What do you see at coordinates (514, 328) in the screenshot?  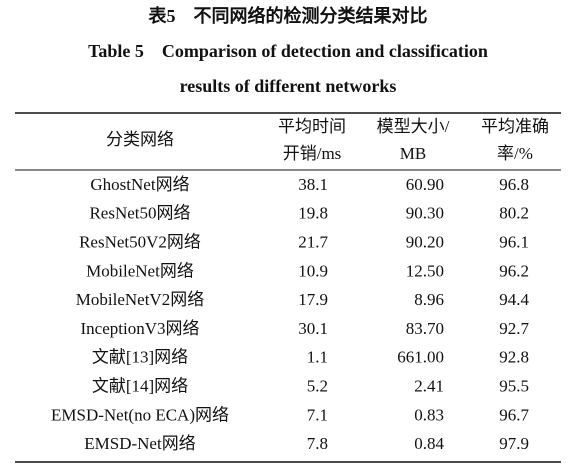 I see `table-cell: 92.7` at bounding box center [514, 328].